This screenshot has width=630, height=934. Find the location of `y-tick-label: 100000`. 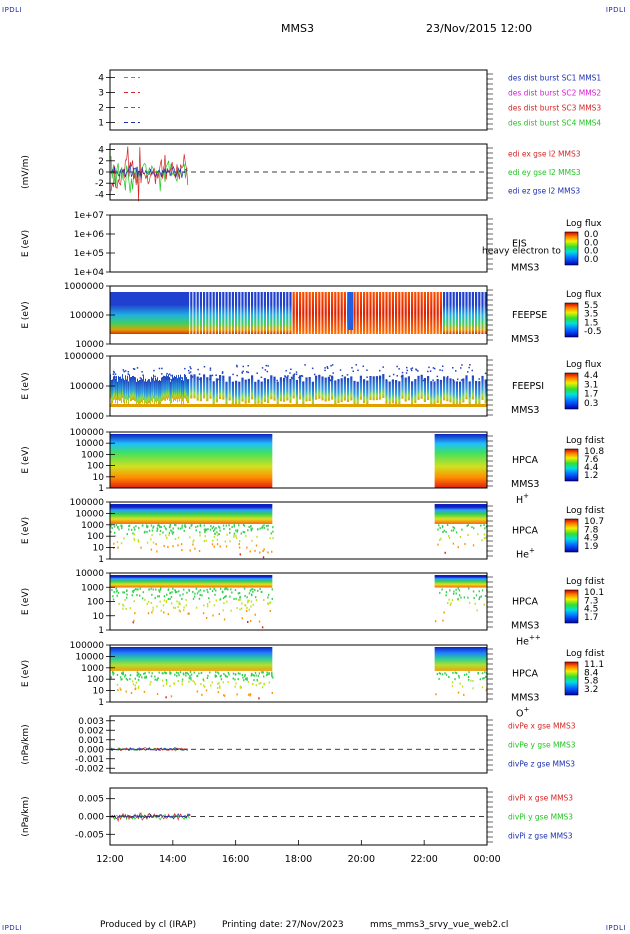

y-tick-label: 100000 is located at coordinates (87, 646).